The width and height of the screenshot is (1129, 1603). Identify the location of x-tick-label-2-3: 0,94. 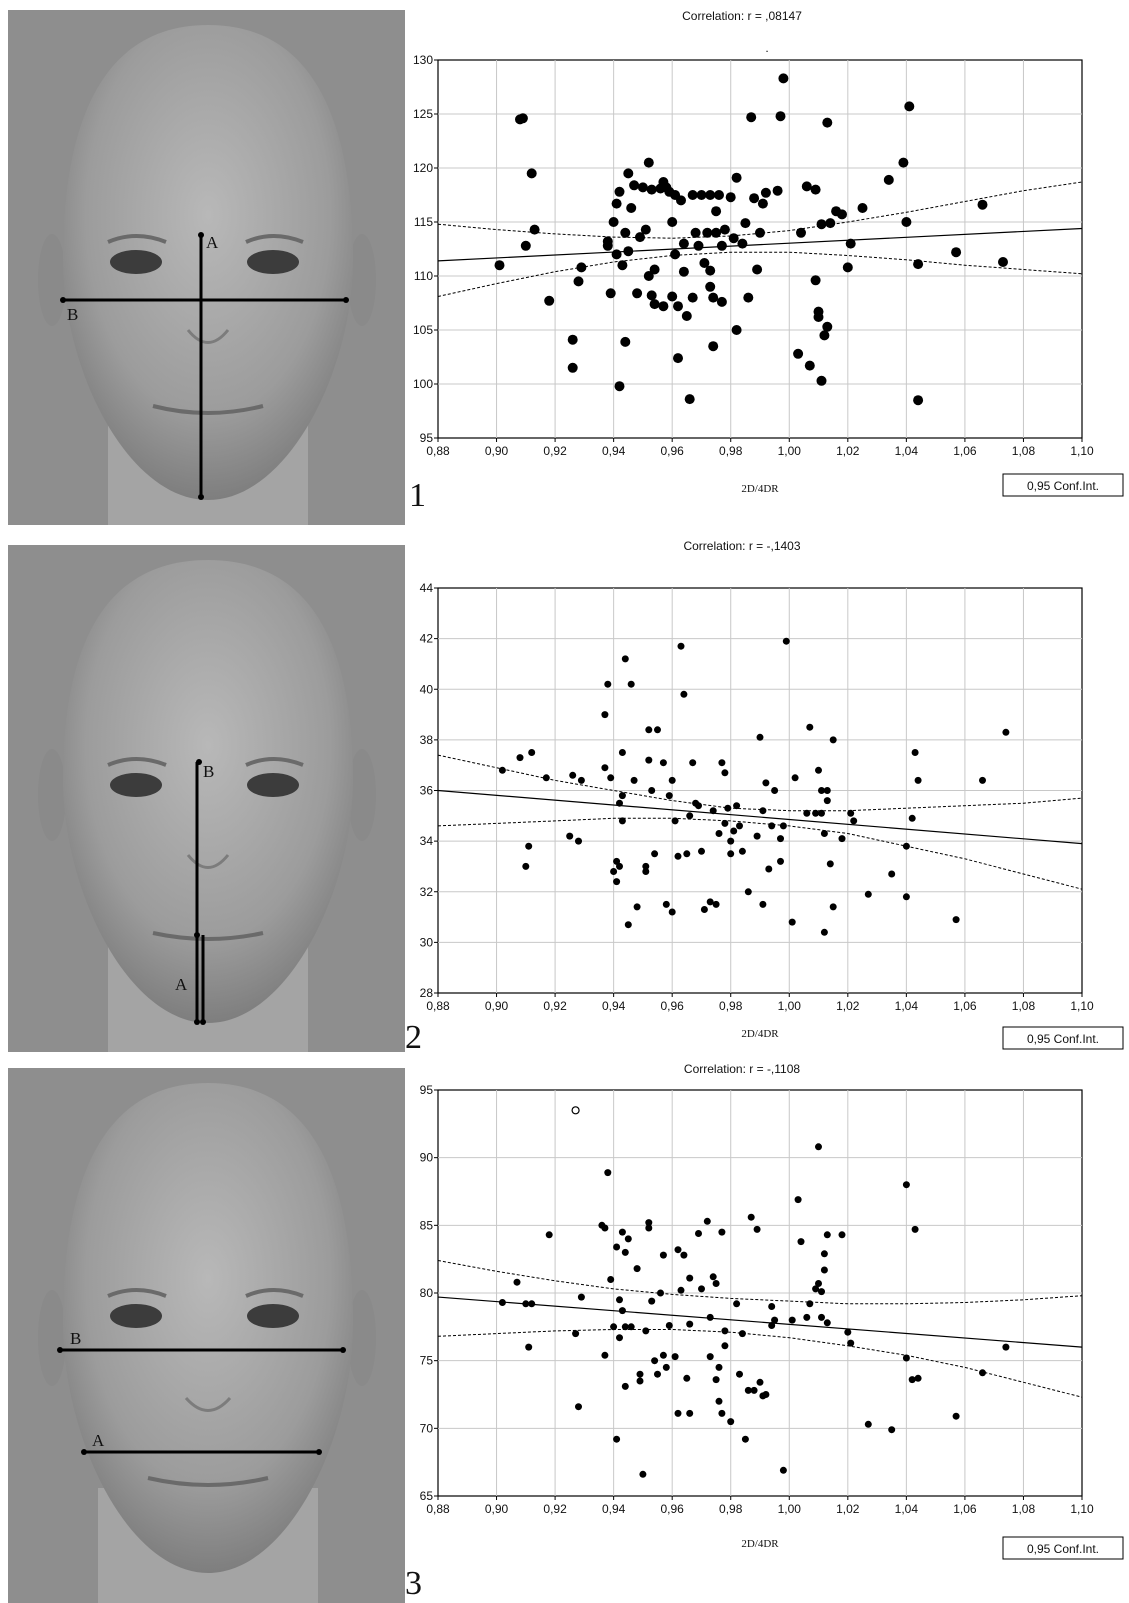
(614, 1006).